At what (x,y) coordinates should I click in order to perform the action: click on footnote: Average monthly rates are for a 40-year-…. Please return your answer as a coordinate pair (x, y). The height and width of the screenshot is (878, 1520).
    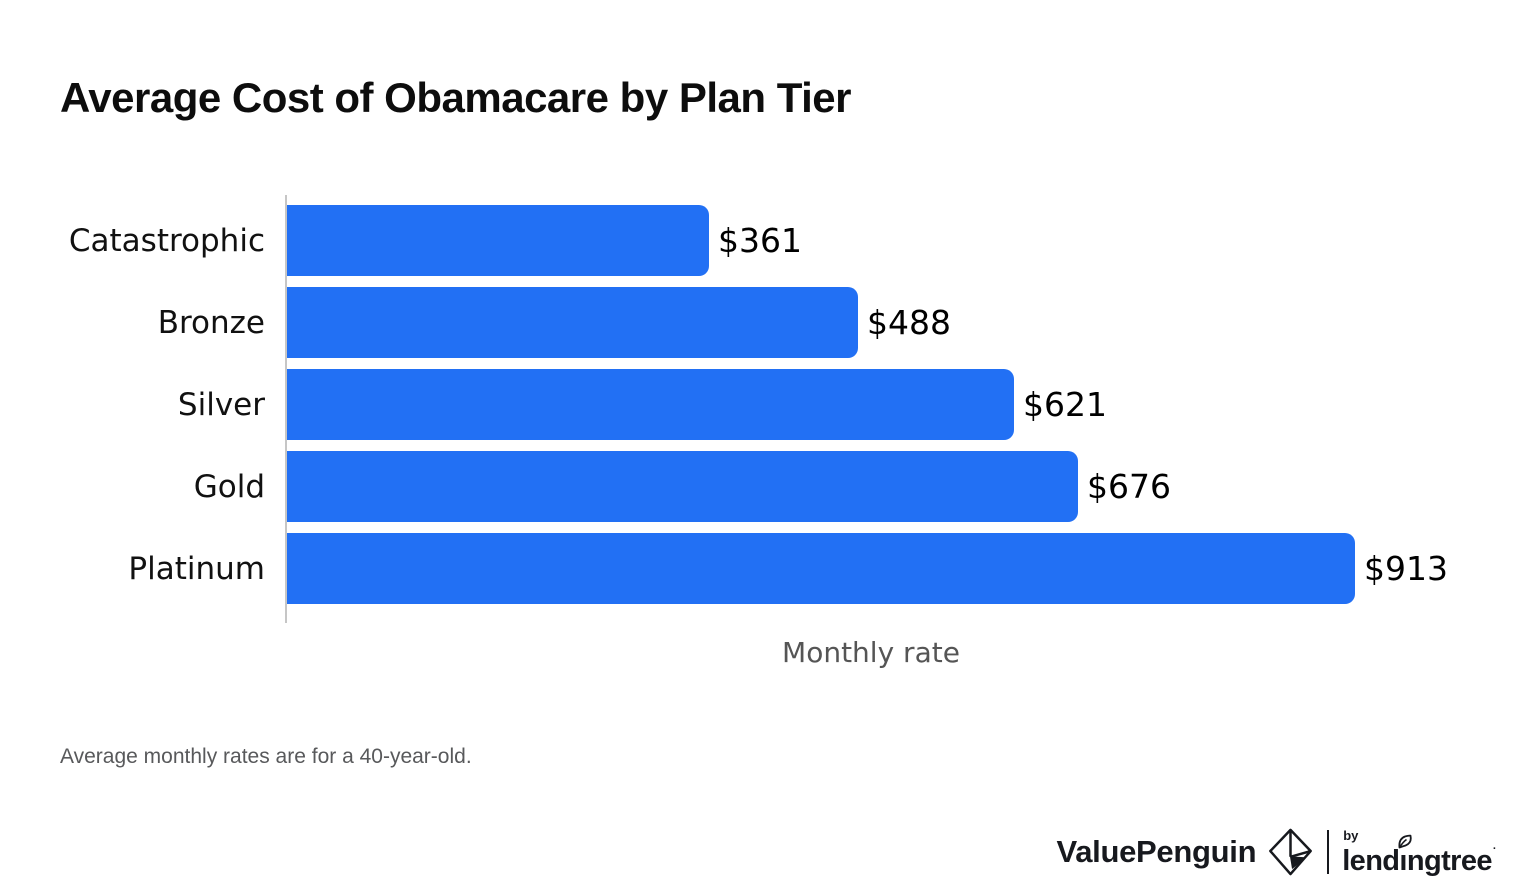
    Looking at the image, I should click on (266, 756).